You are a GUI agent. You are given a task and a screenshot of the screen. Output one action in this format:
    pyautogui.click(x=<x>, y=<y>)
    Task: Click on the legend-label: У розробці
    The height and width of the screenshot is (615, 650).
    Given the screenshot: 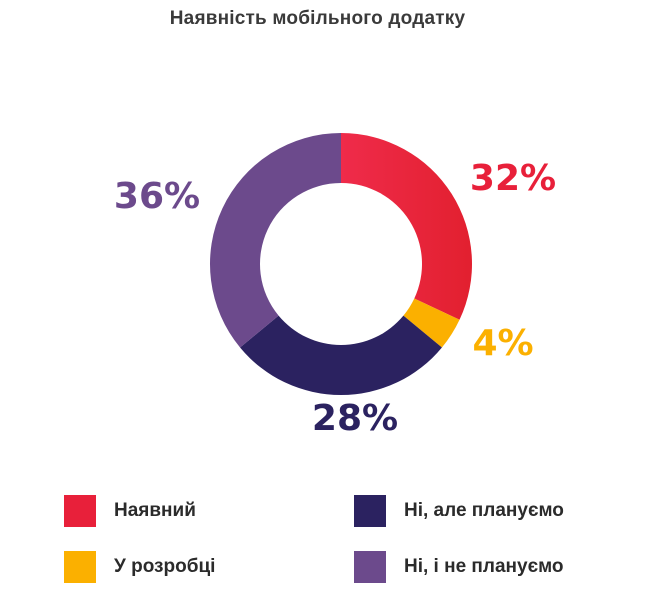 What is the action you would take?
    pyautogui.click(x=165, y=566)
    